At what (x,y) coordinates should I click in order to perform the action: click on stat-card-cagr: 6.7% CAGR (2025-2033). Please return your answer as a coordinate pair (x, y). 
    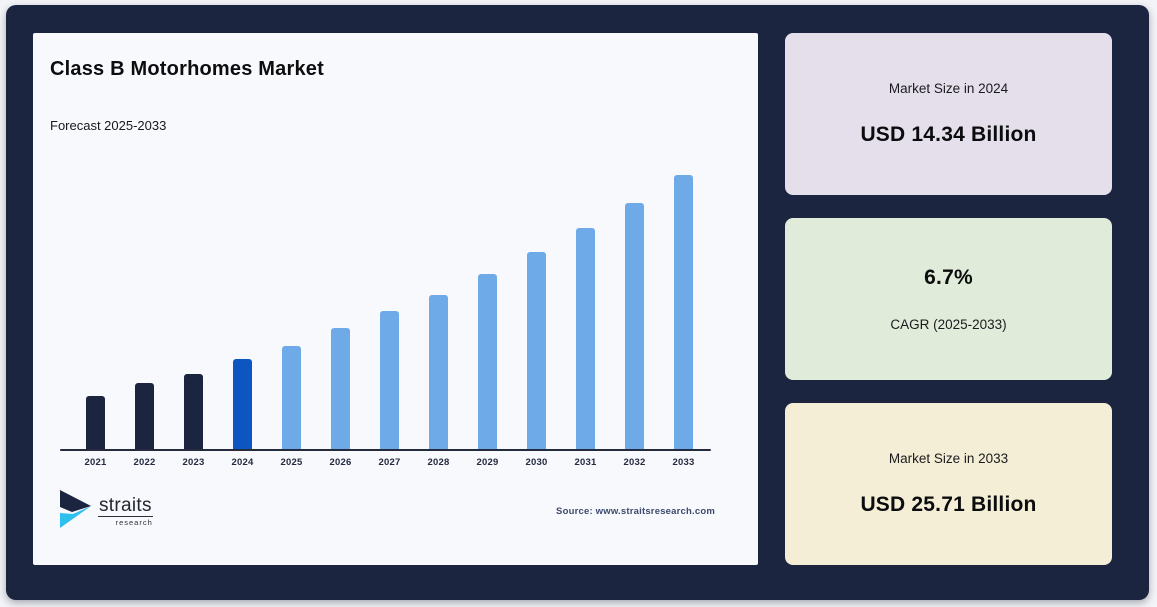
    Looking at the image, I should click on (948, 299).